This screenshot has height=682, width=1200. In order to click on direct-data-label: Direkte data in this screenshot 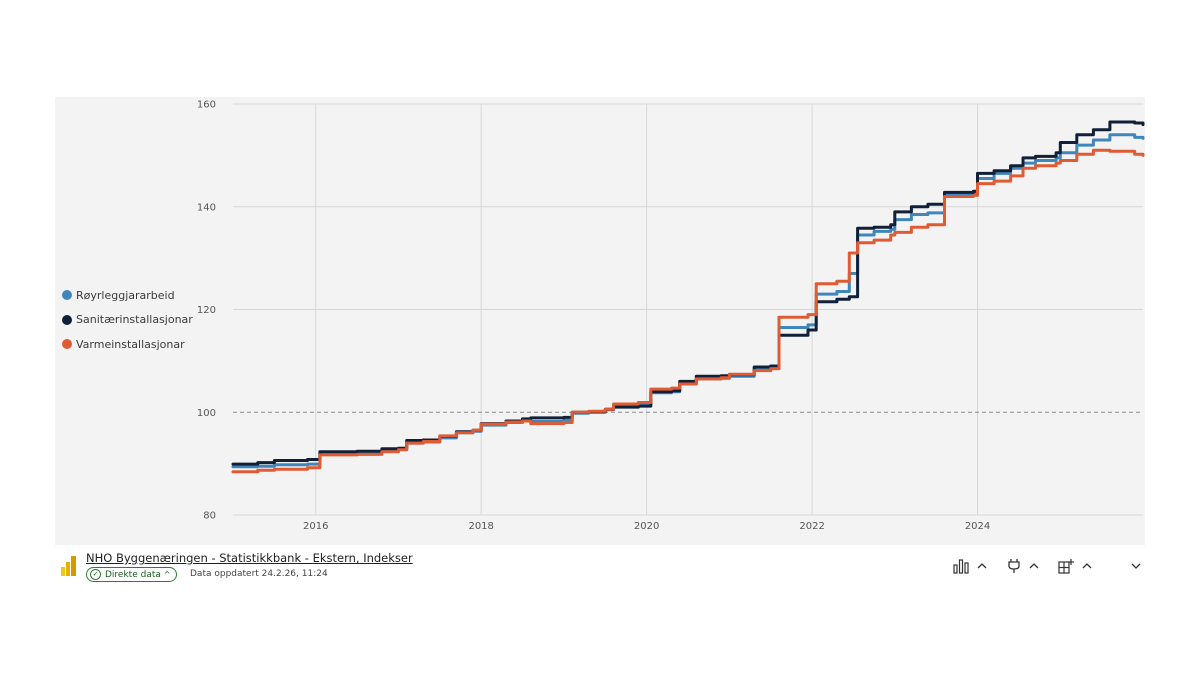, I will do `click(133, 574)`.